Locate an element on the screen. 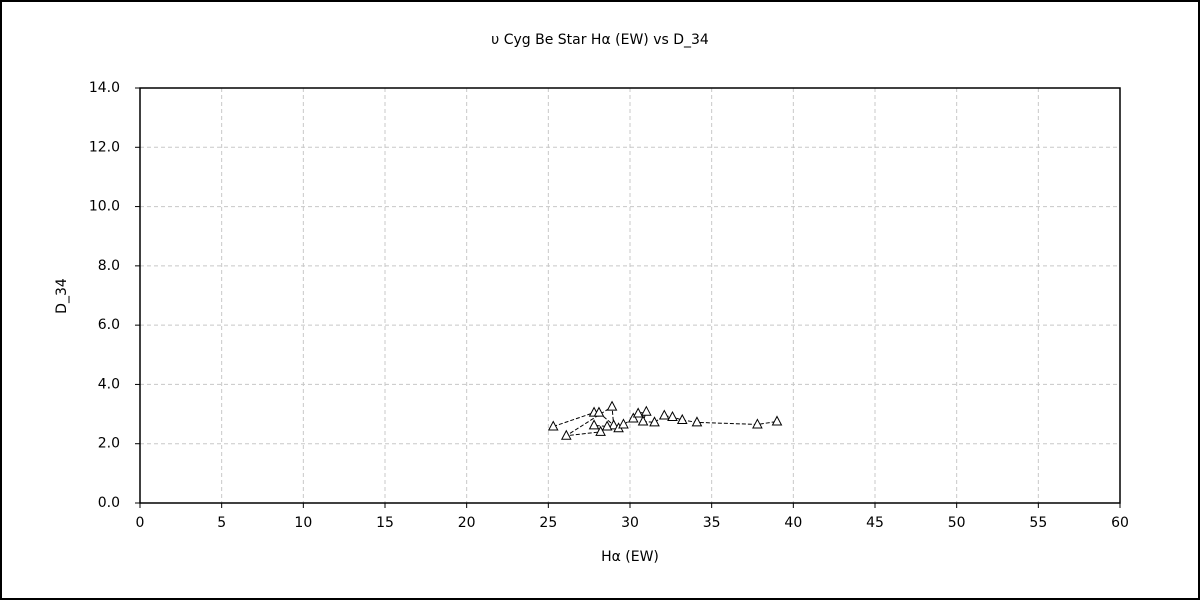  y-axis-label: D_34 is located at coordinates (62, 296).